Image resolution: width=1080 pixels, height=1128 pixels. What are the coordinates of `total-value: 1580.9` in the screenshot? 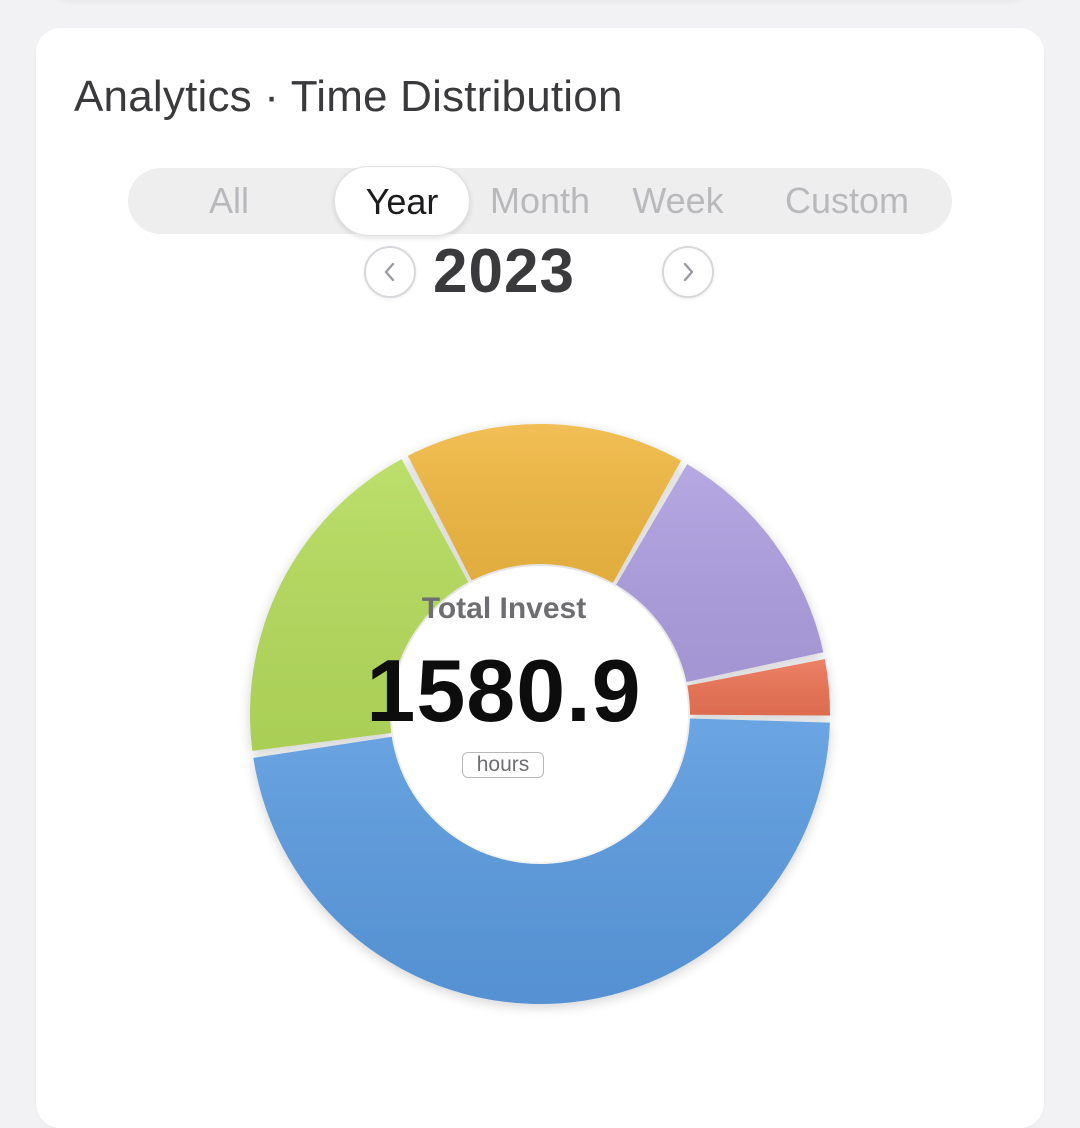 It's located at (504, 690).